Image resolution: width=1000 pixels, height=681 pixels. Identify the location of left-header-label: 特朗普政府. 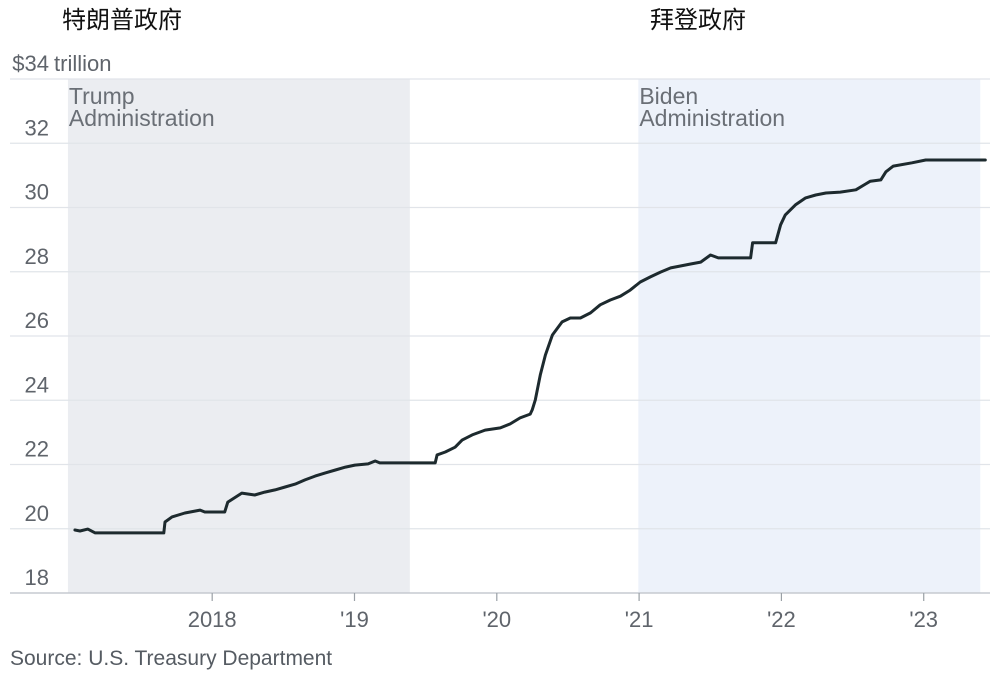
(122, 20).